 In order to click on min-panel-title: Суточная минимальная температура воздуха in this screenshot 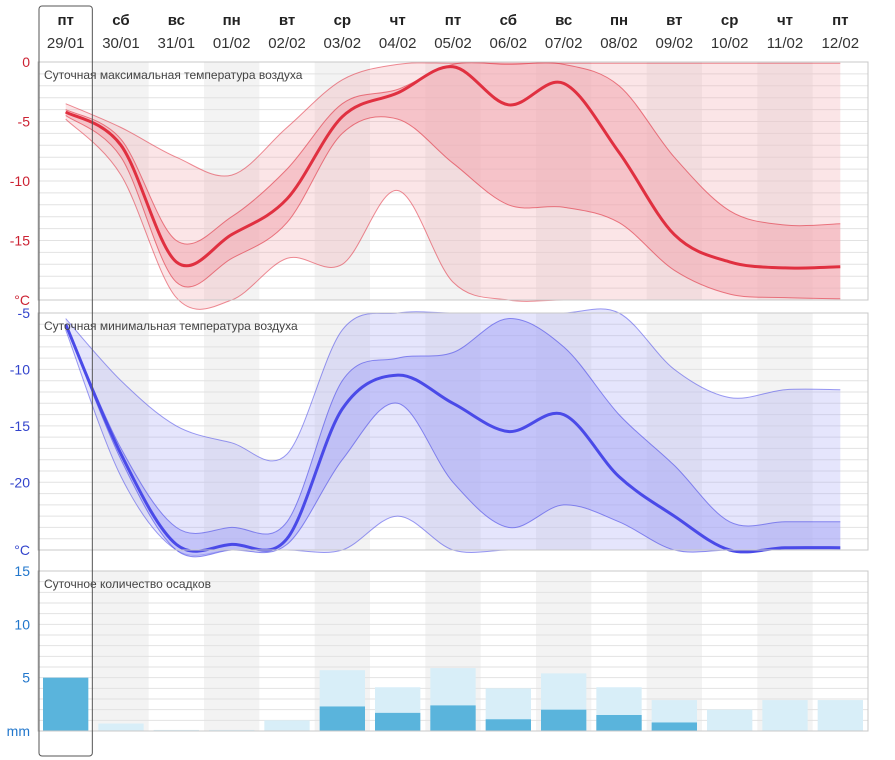, I will do `click(171, 326)`.